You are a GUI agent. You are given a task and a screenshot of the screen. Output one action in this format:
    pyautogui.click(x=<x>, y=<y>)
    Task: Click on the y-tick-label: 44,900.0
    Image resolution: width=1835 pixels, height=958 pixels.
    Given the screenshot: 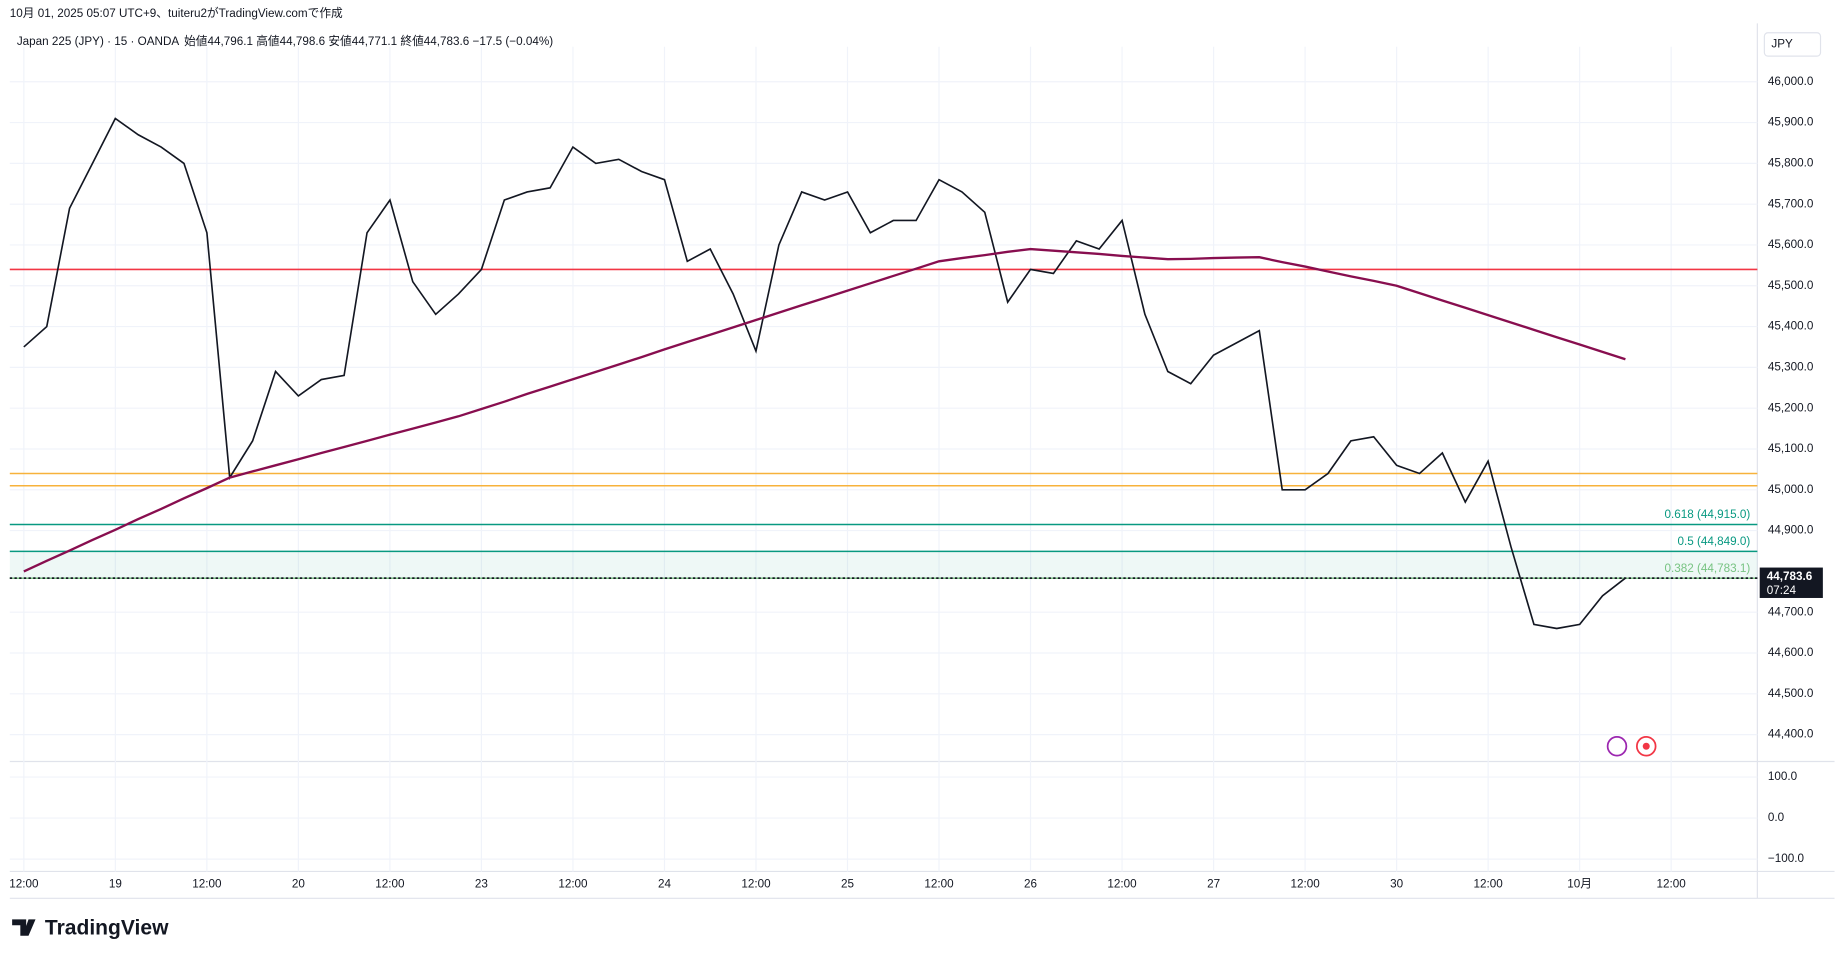 What is the action you would take?
    pyautogui.click(x=1791, y=530)
    